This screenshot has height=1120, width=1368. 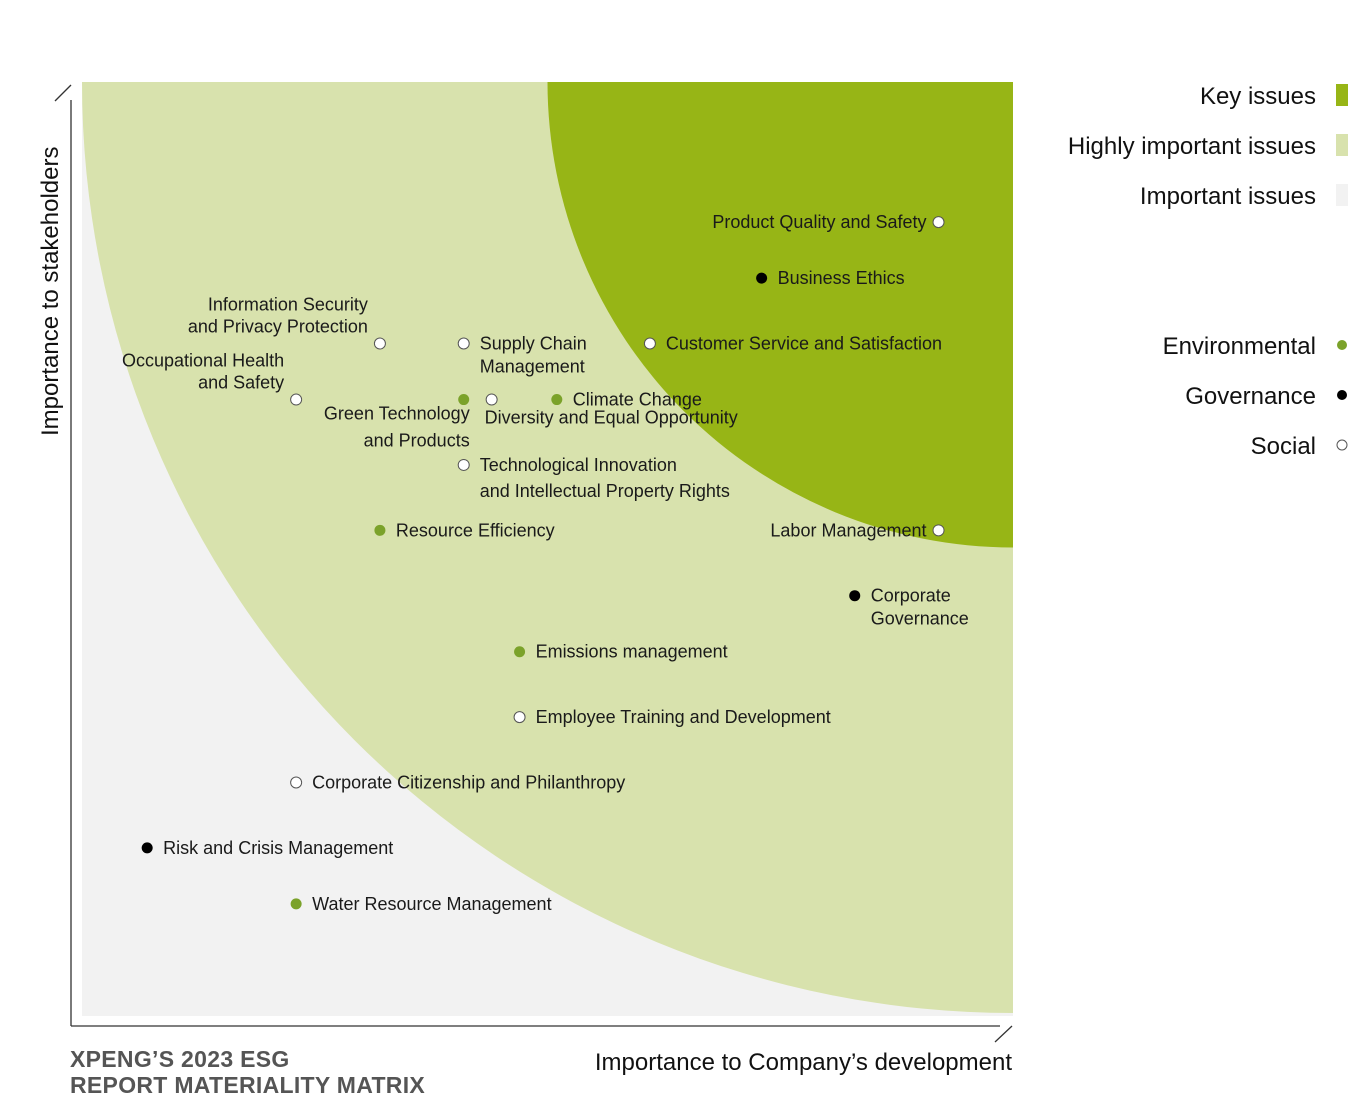 What do you see at coordinates (63, 93) in the screenshot?
I see `y-axis-end-tick` at bounding box center [63, 93].